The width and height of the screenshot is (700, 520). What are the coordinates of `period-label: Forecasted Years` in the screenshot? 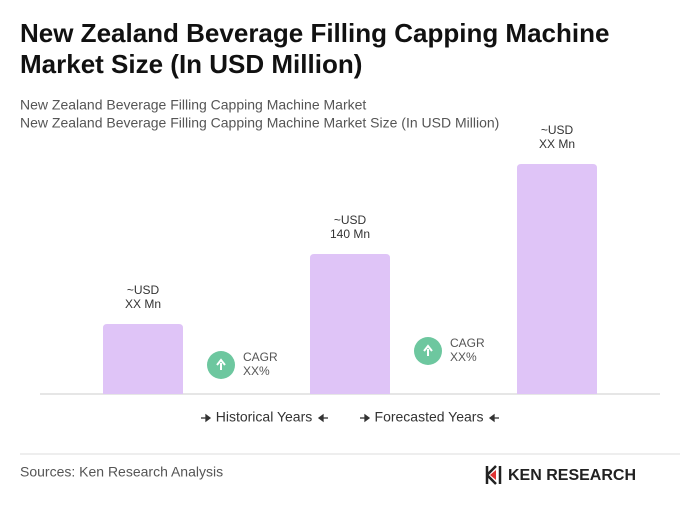 It's located at (429, 417).